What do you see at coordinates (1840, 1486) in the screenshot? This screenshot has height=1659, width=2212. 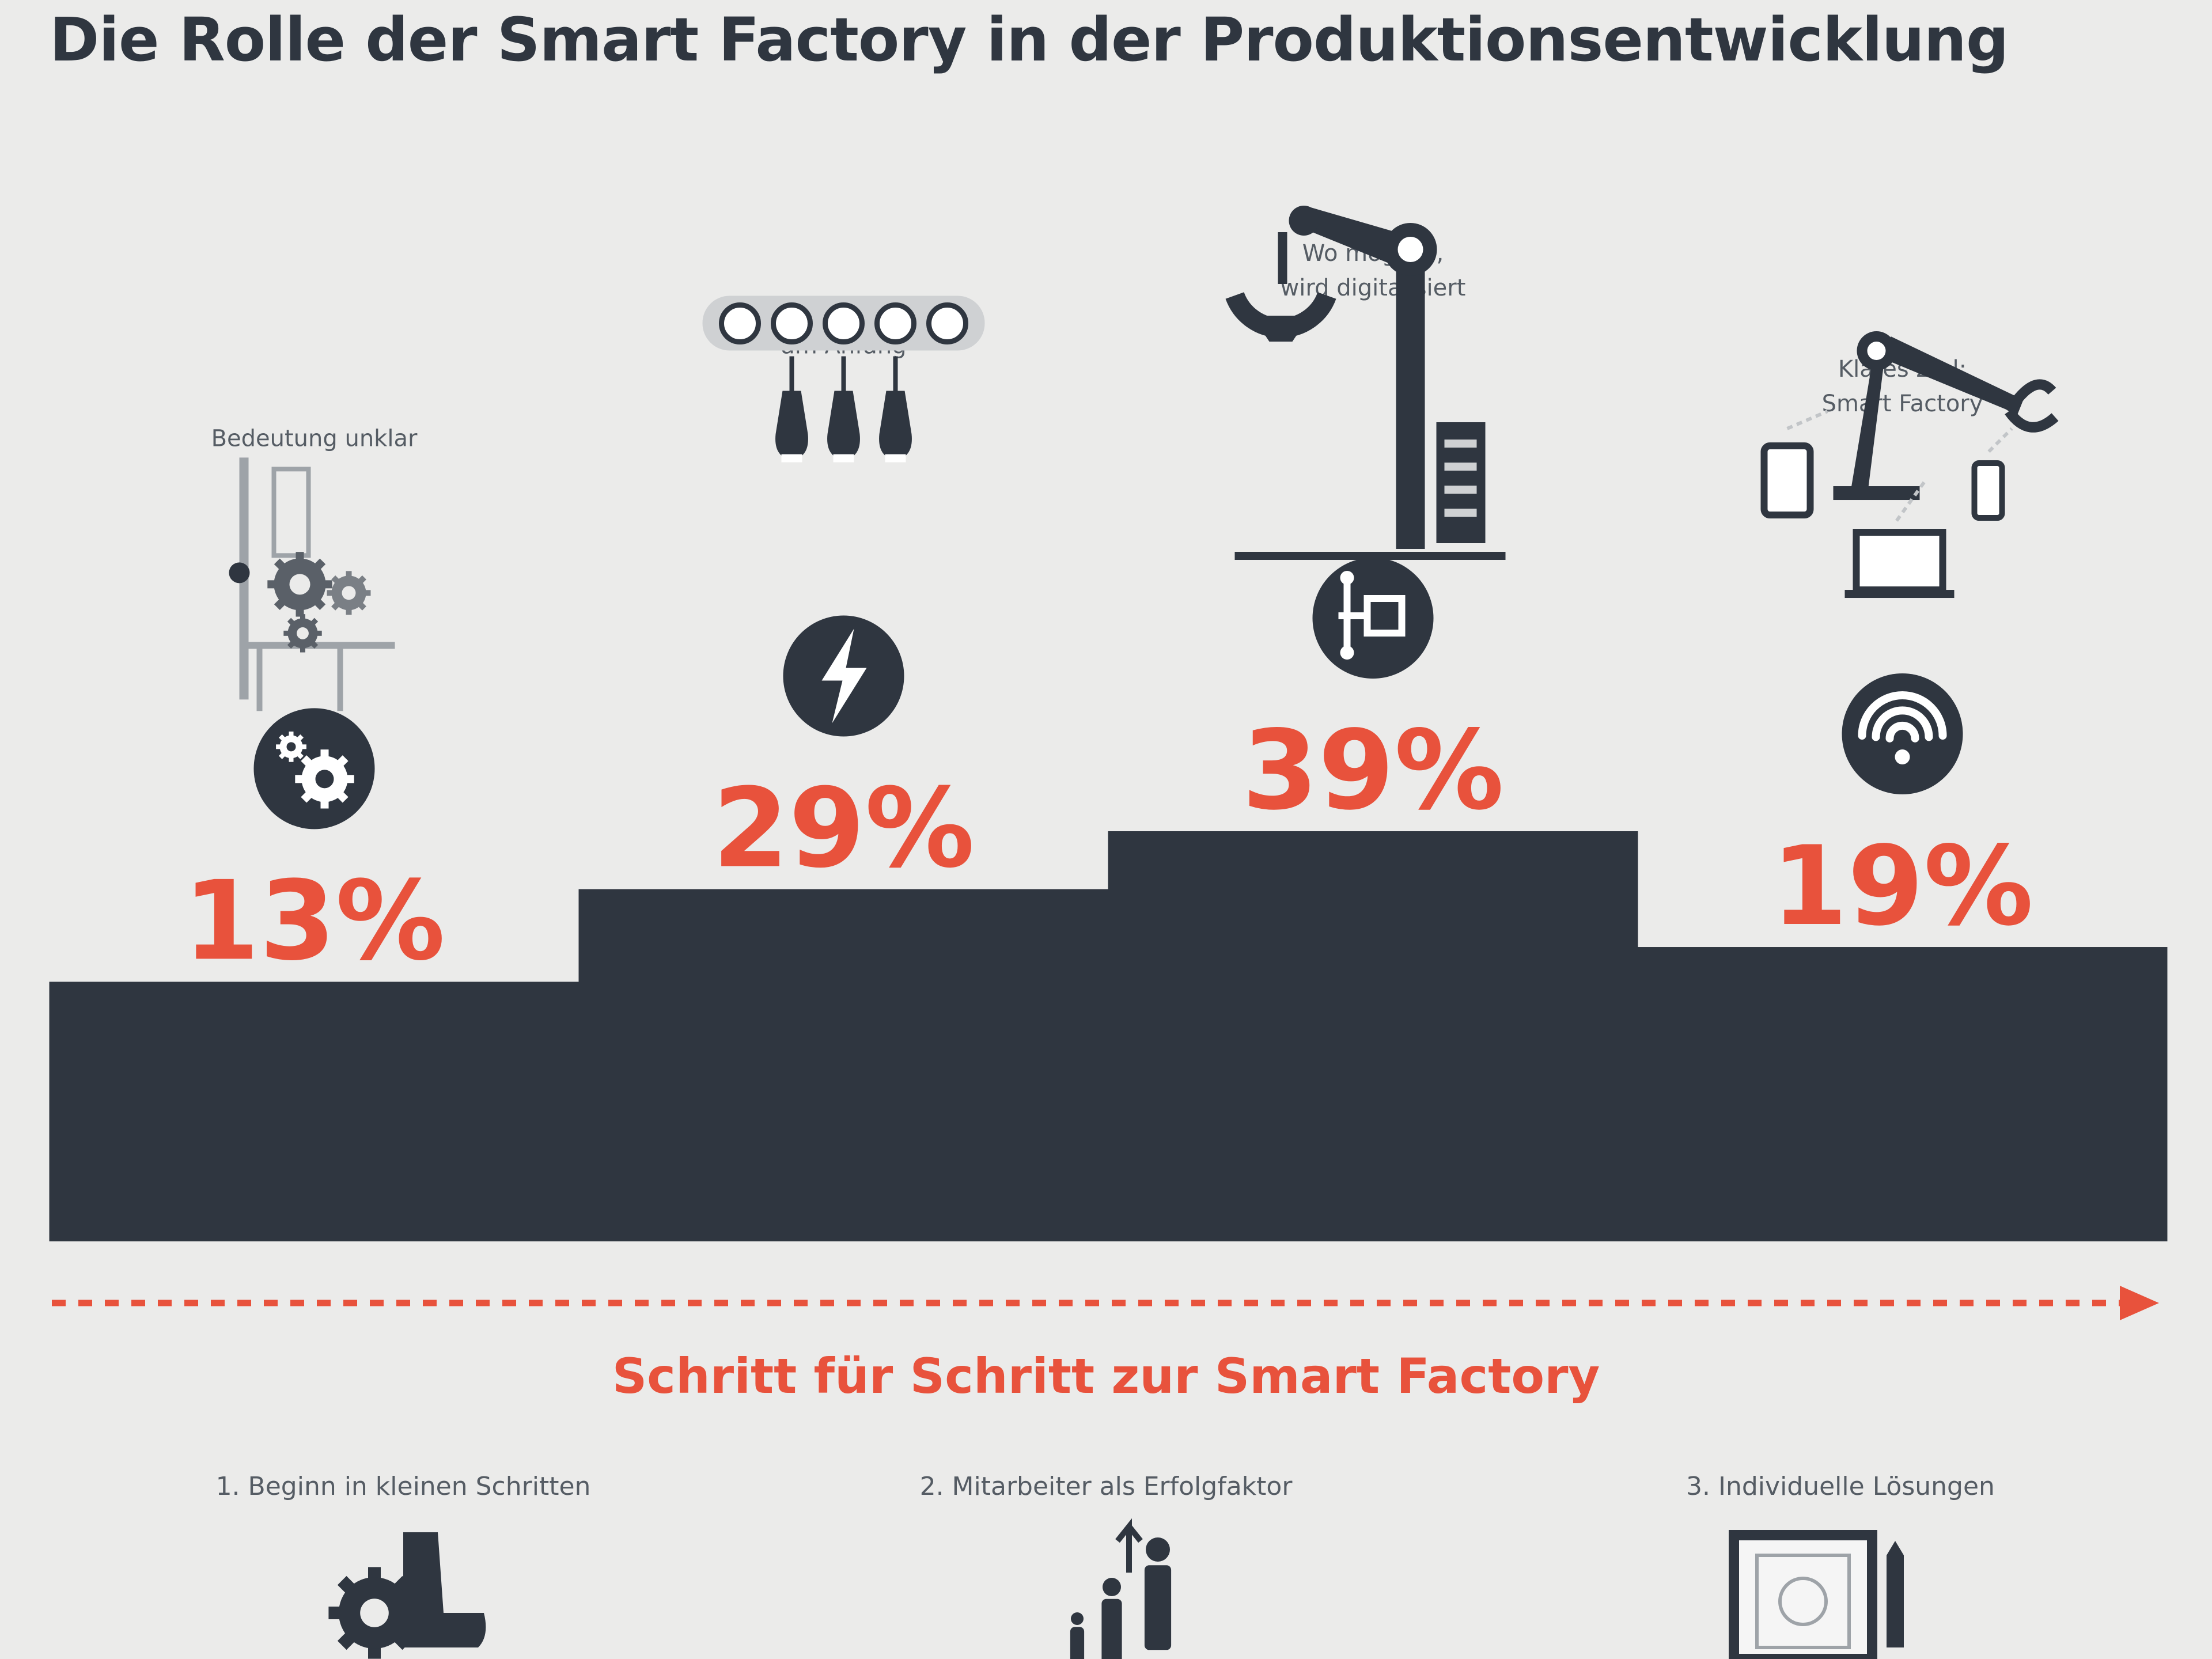 I see `step-label-3: 3. Individuelle Lösungen` at bounding box center [1840, 1486].